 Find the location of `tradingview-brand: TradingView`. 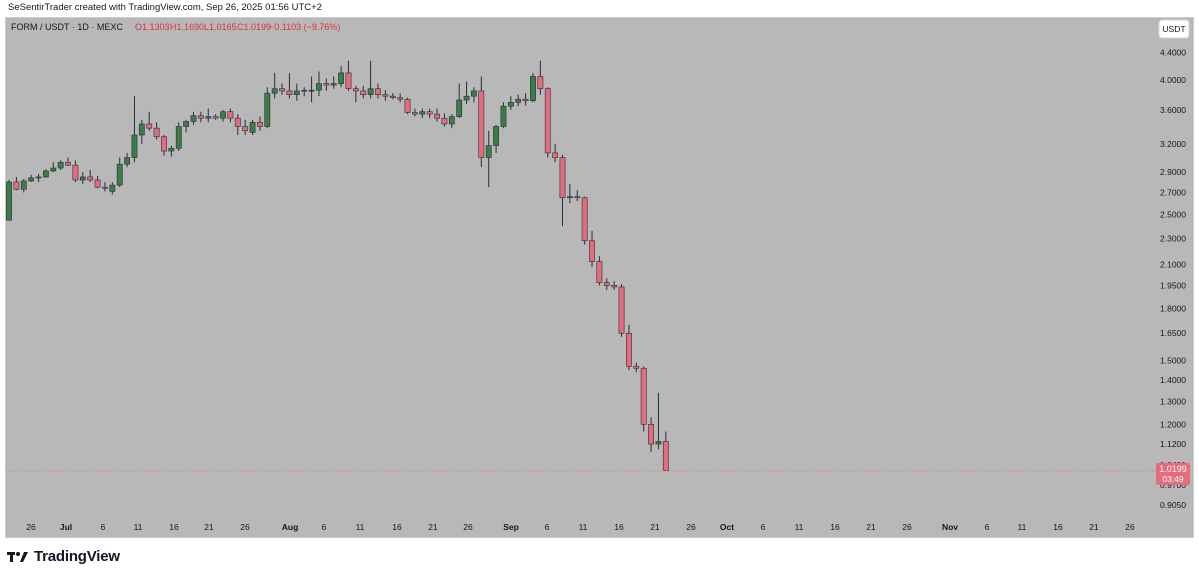

tradingview-brand: TradingView is located at coordinates (77, 556).